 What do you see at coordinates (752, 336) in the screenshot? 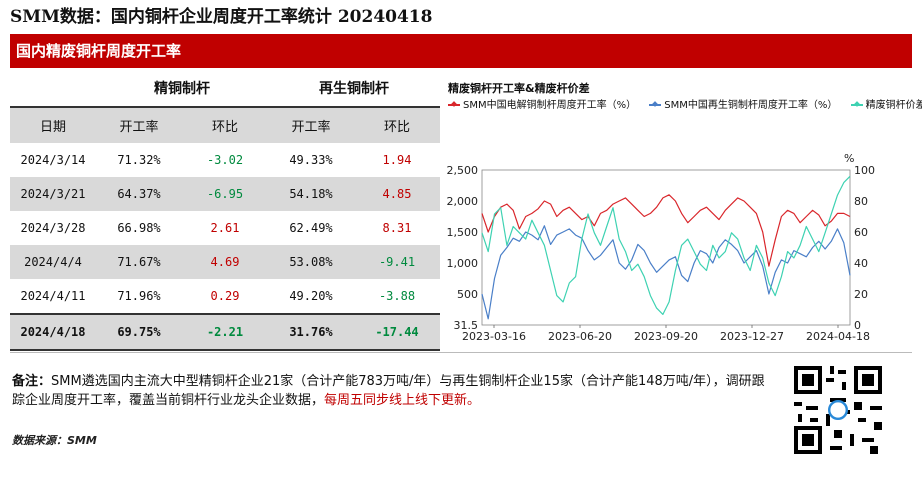
I see `x-tick-label: 2023-12-27` at bounding box center [752, 336].